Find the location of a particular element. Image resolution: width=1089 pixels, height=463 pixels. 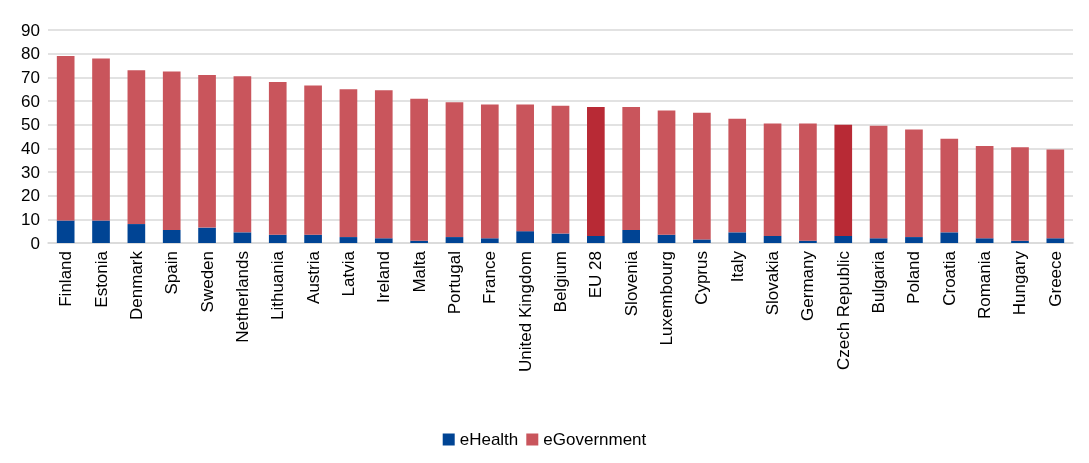

x-tick-label: Estonia is located at coordinates (101, 279).